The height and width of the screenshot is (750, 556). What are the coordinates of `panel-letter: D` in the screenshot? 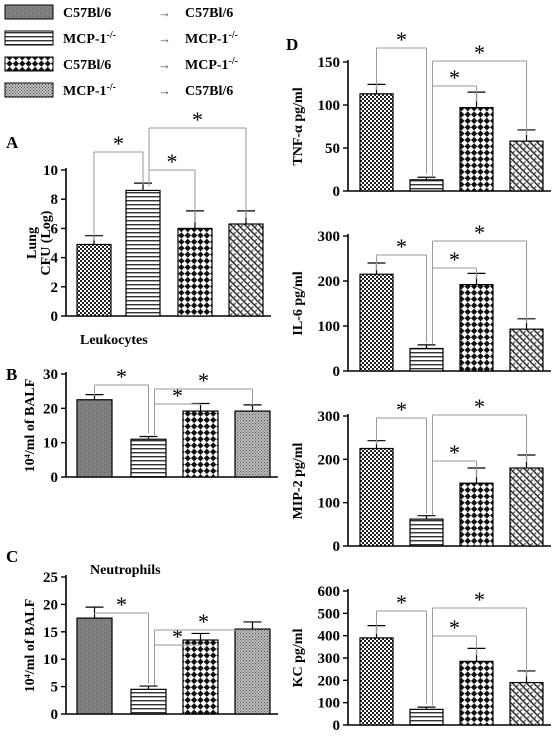 It's located at (292, 44).